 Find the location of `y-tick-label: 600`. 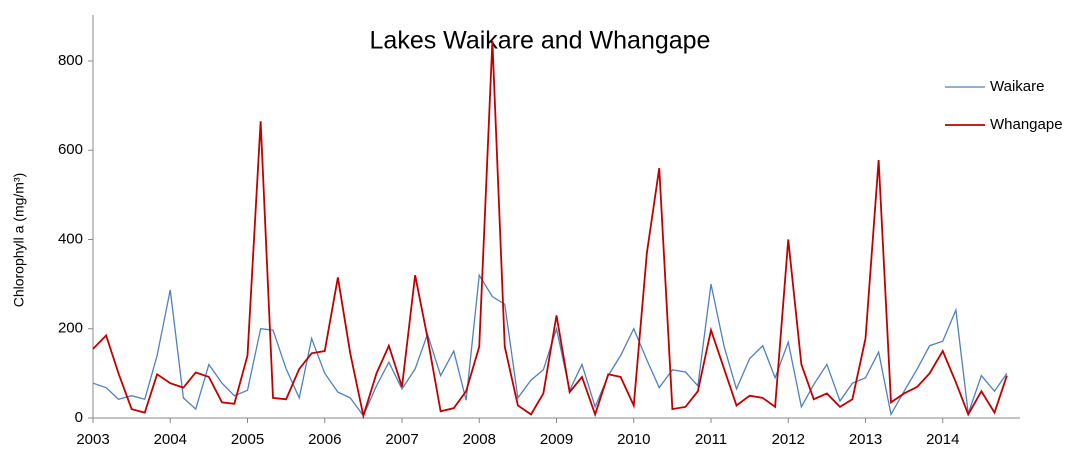

y-tick-label: 600 is located at coordinates (70, 149).